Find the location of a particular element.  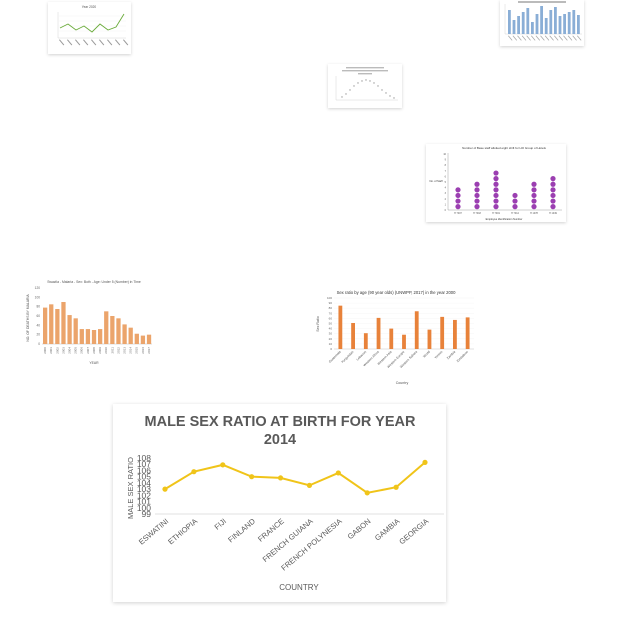

sex-ratio-ytick: 20 is located at coordinates (331, 339).